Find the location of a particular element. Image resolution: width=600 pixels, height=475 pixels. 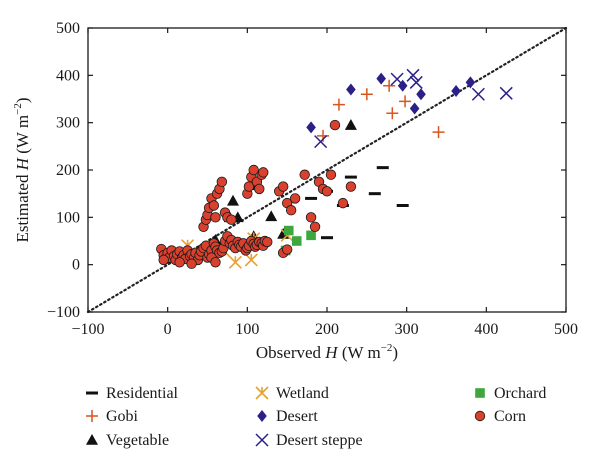

series-corn is located at coordinates (256, 194).